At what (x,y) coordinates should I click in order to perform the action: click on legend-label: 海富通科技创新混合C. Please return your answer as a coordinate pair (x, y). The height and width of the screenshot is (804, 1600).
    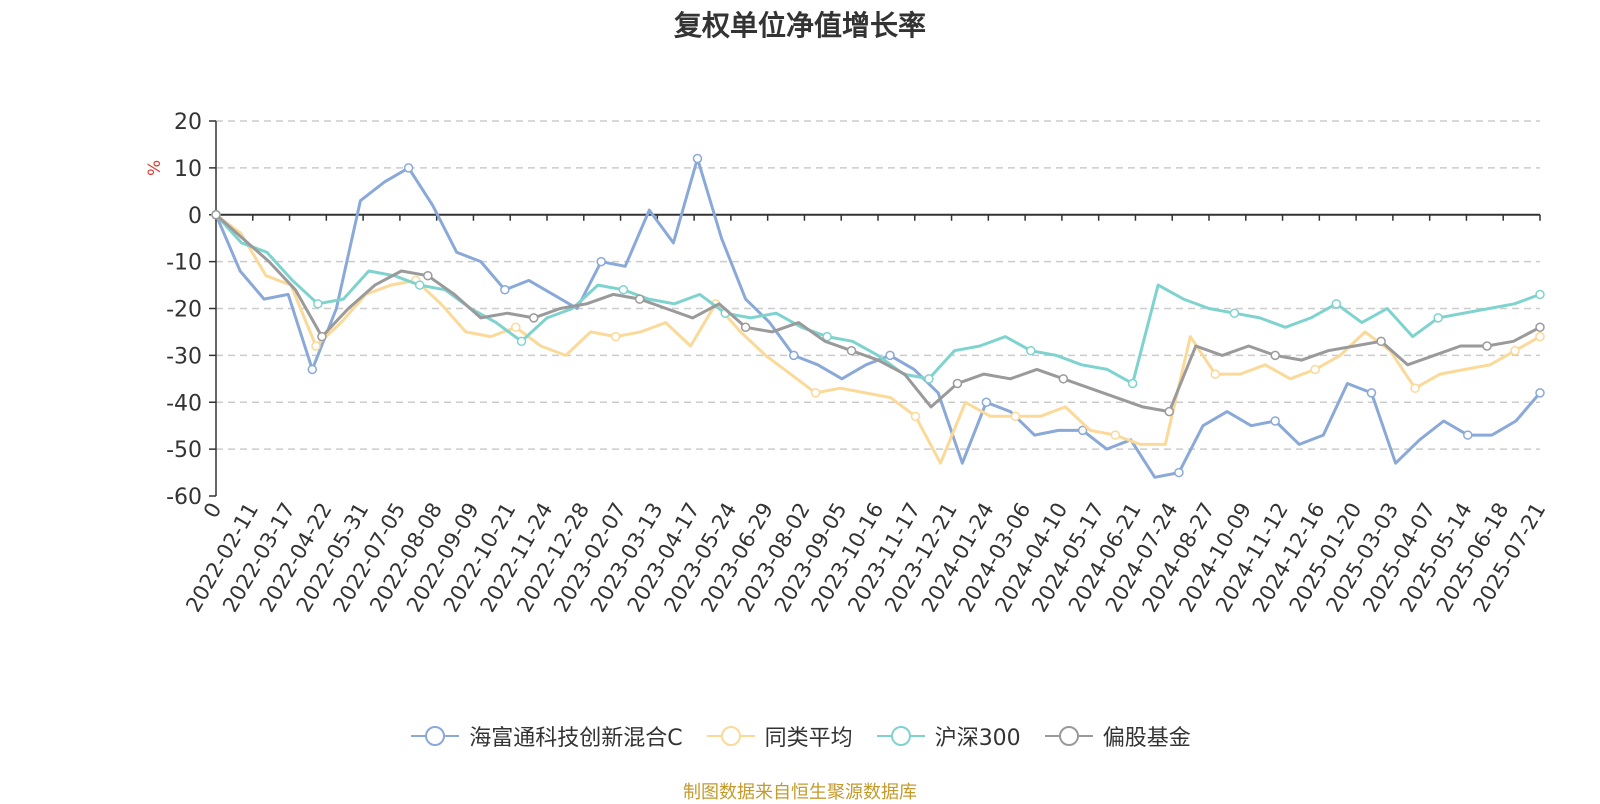
    Looking at the image, I should click on (576, 738).